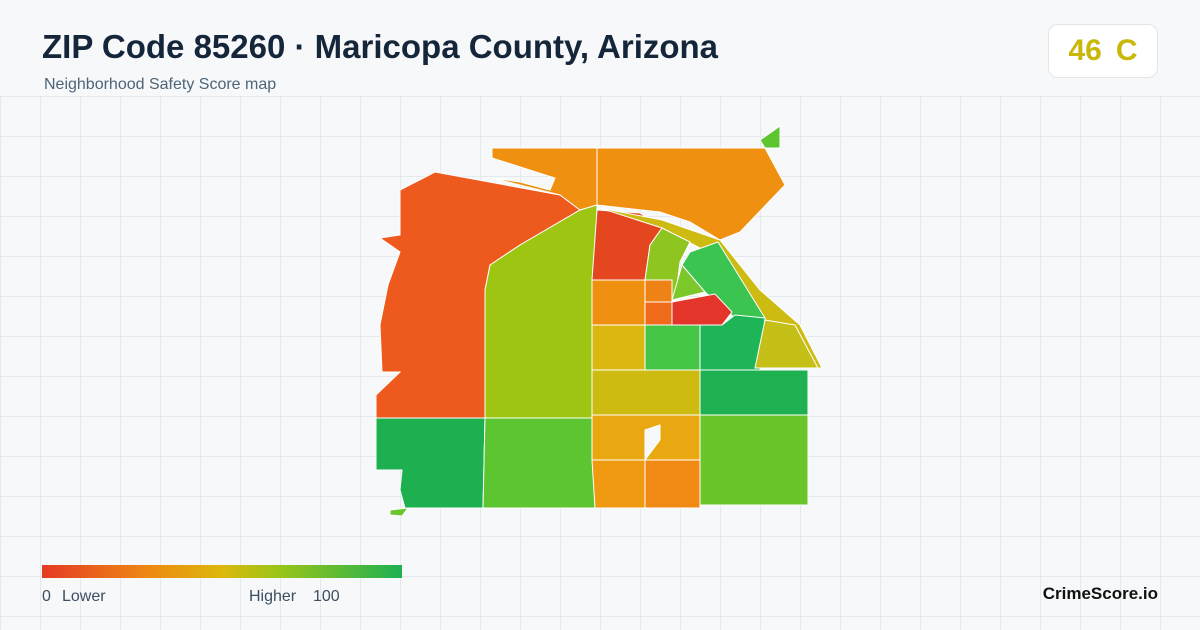 This screenshot has width=1200, height=630. I want to click on legend-max: 100, so click(326, 596).